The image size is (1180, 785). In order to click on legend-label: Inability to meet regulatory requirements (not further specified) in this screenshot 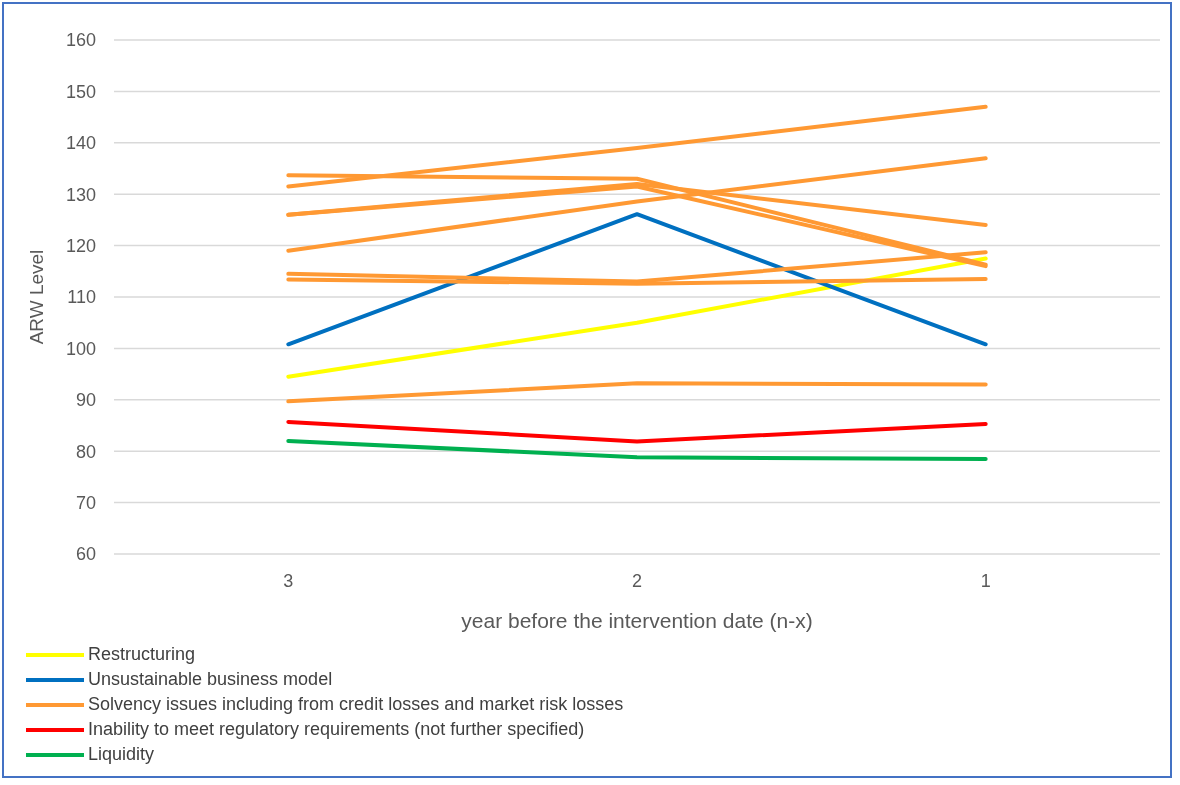, I will do `click(336, 729)`.